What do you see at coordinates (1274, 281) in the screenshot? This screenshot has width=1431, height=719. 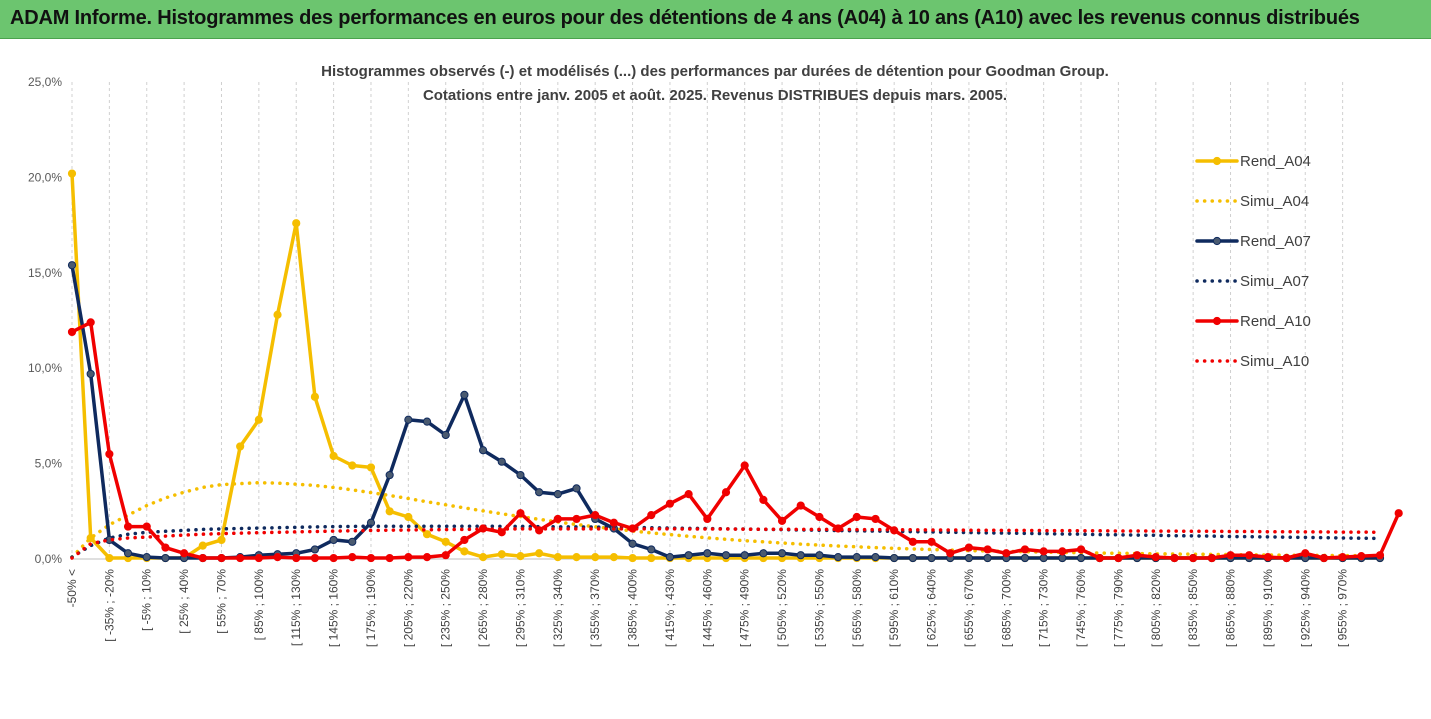 I see `legend-label: Simu_A07` at bounding box center [1274, 281].